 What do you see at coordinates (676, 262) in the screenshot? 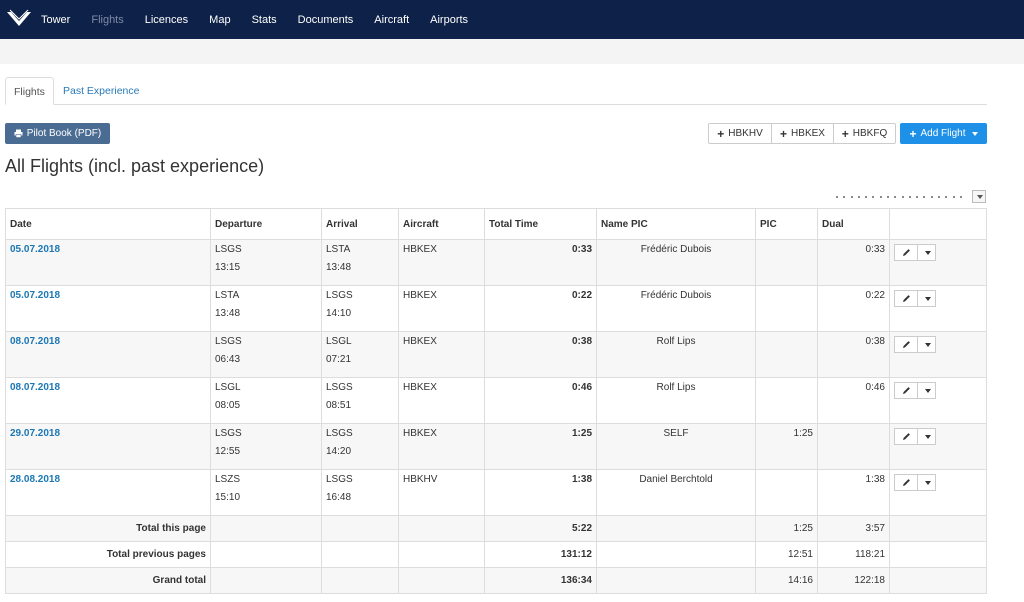
I see `cell-name-pic: Frédéric Dubois` at bounding box center [676, 262].